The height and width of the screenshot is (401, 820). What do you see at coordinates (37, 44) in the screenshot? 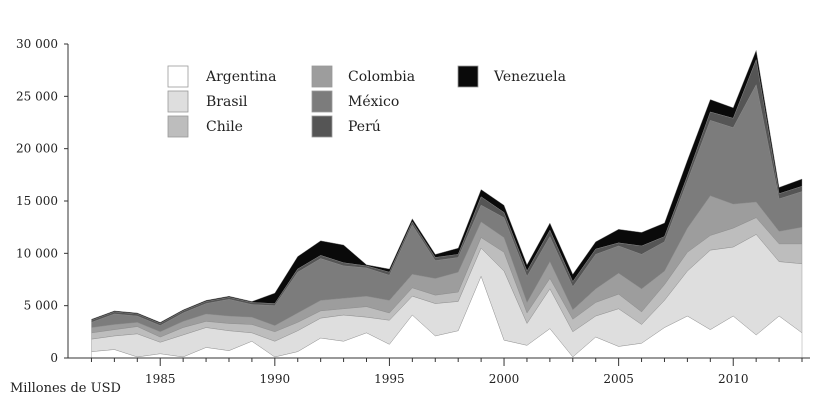
I see `y-tick-label: 30 000` at bounding box center [37, 44].